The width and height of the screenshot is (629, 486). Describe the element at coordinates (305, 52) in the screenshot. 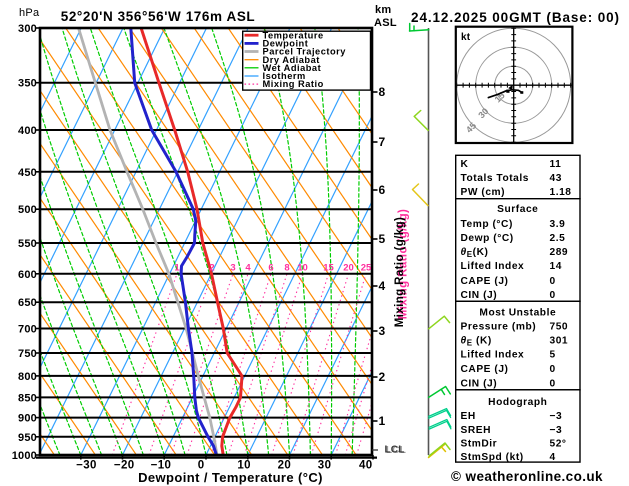

I see `svg-text: Parcel Trajectory` at that location.